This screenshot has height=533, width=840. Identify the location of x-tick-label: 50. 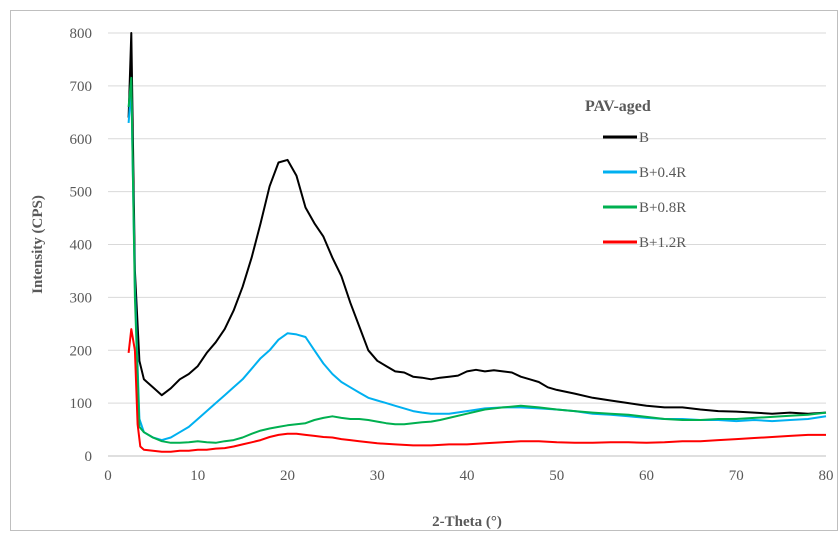
(556, 476).